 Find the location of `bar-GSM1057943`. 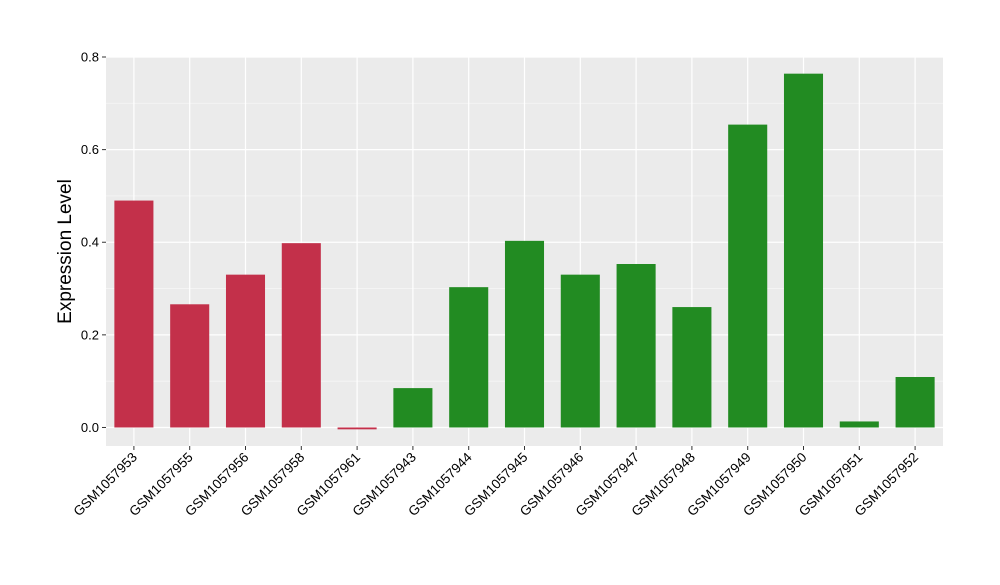

bar-GSM1057943 is located at coordinates (413, 408).